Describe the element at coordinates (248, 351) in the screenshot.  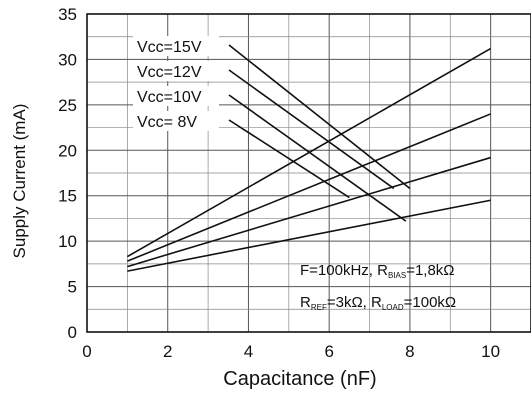
I see `x-tick-label: 4` at that location.